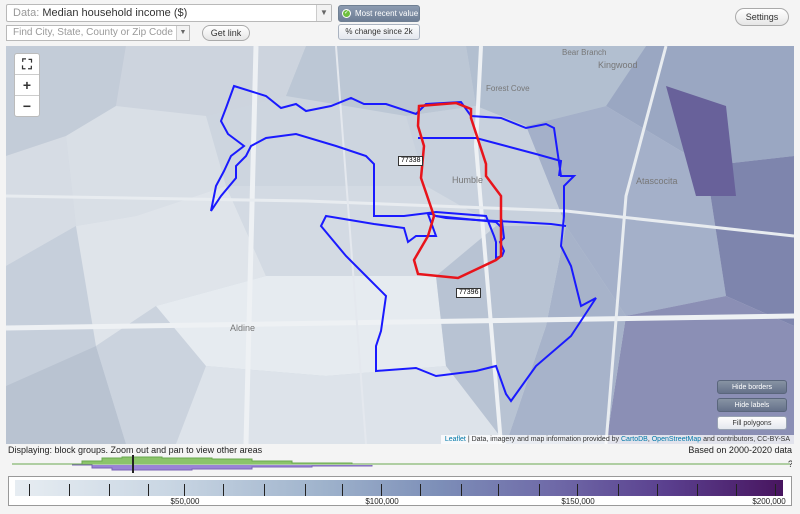 This screenshot has height=514, width=800. What do you see at coordinates (379, 32) in the screenshot?
I see `pct-change-button: % change since 2k` at bounding box center [379, 32].